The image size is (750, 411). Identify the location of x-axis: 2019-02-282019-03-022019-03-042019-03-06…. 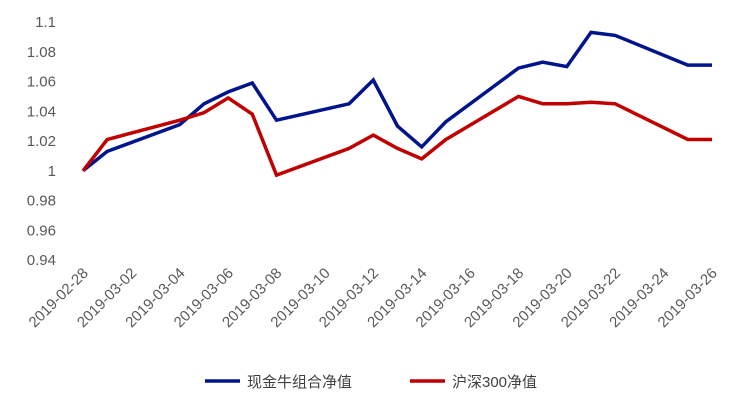
(373, 298).